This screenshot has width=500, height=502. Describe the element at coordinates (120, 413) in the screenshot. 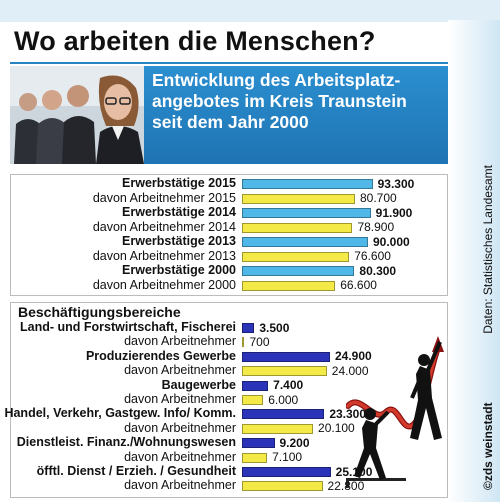

I see `sector-category-label: Handel, Verkehr, Gastgew. Info/ Komm.` at that location.